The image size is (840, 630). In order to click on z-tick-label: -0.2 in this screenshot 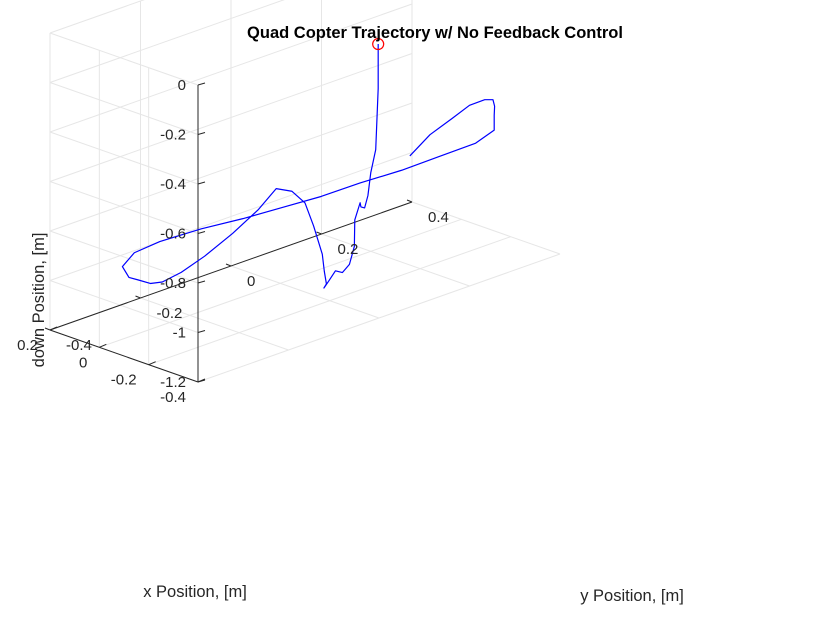, I will do `click(173, 135)`.